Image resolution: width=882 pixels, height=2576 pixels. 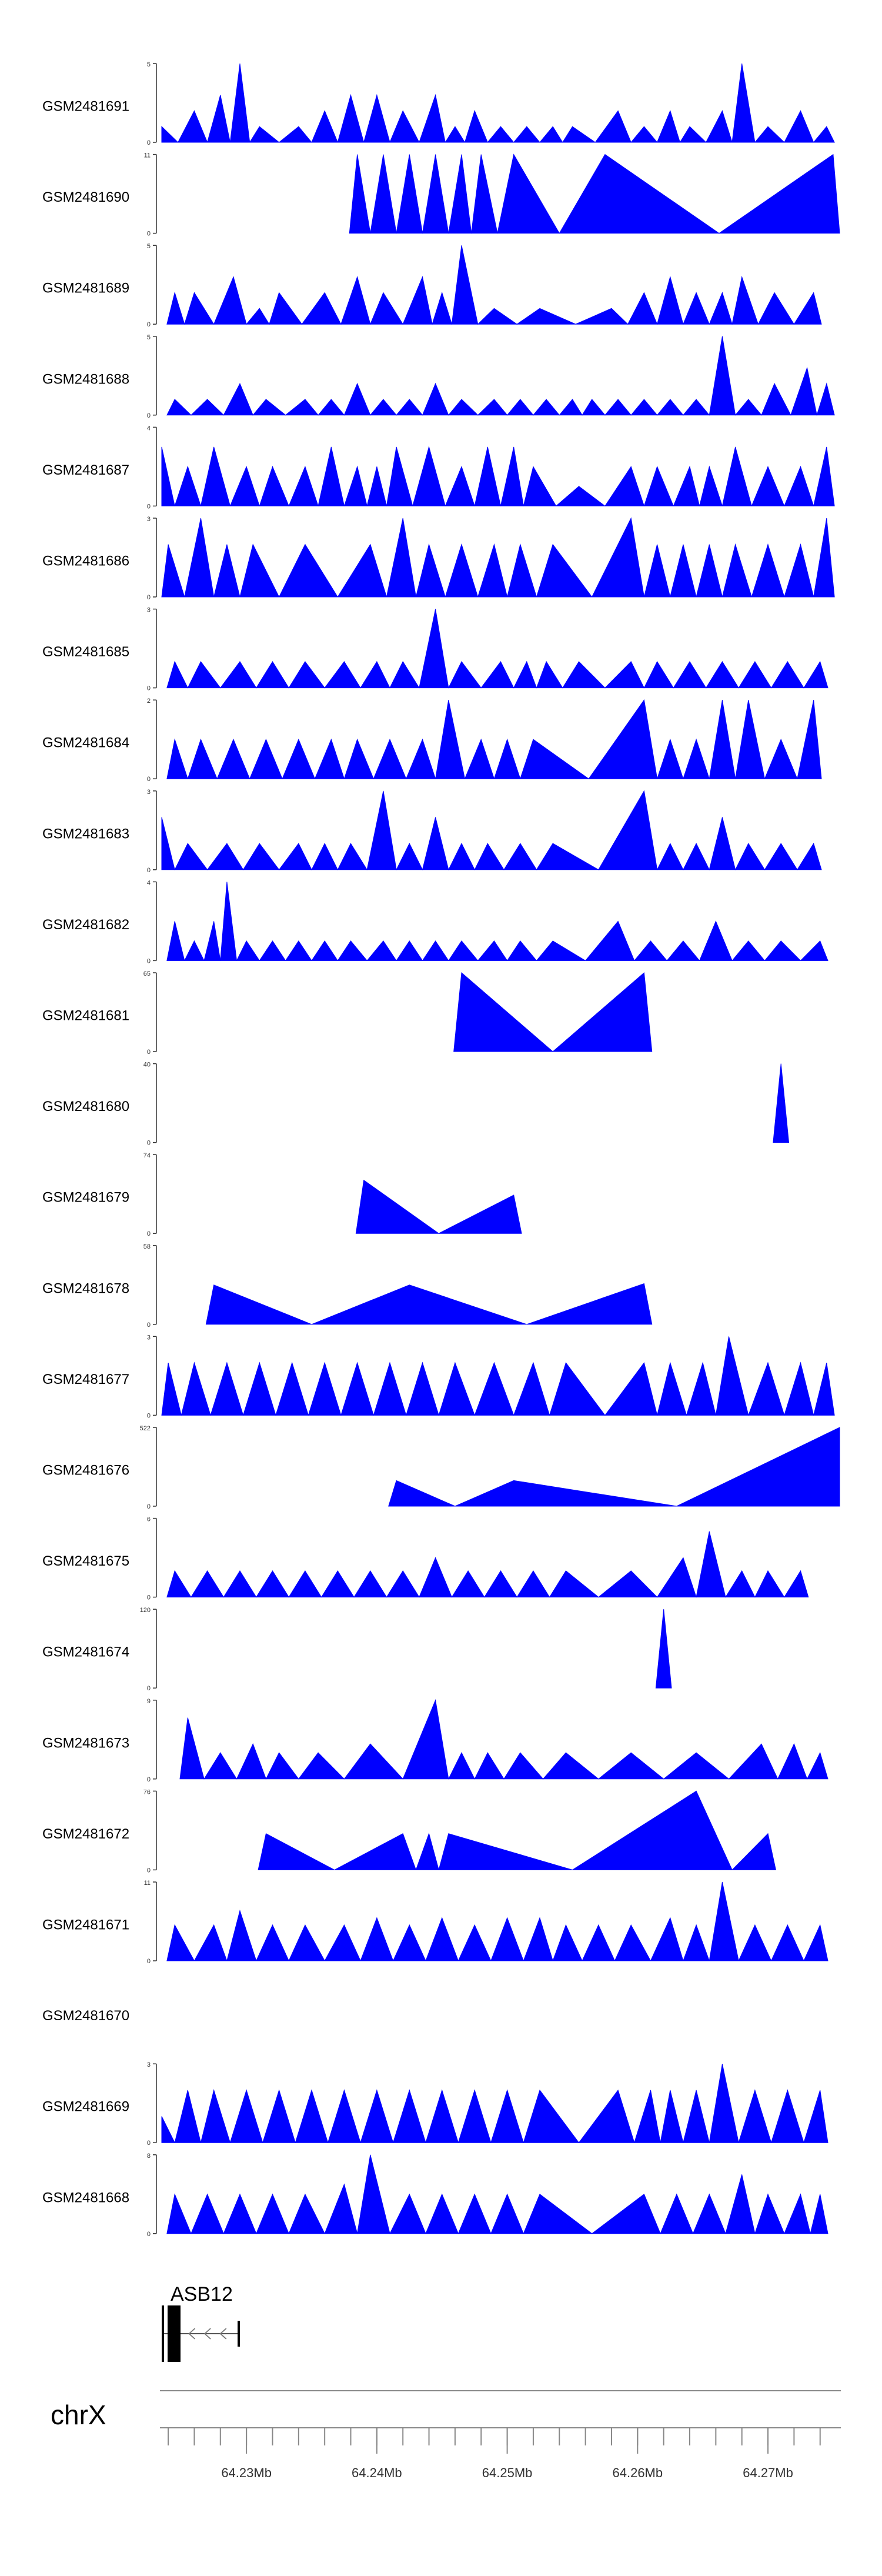 What do you see at coordinates (202, 2294) in the screenshot?
I see `gene-label: ASB12` at bounding box center [202, 2294].